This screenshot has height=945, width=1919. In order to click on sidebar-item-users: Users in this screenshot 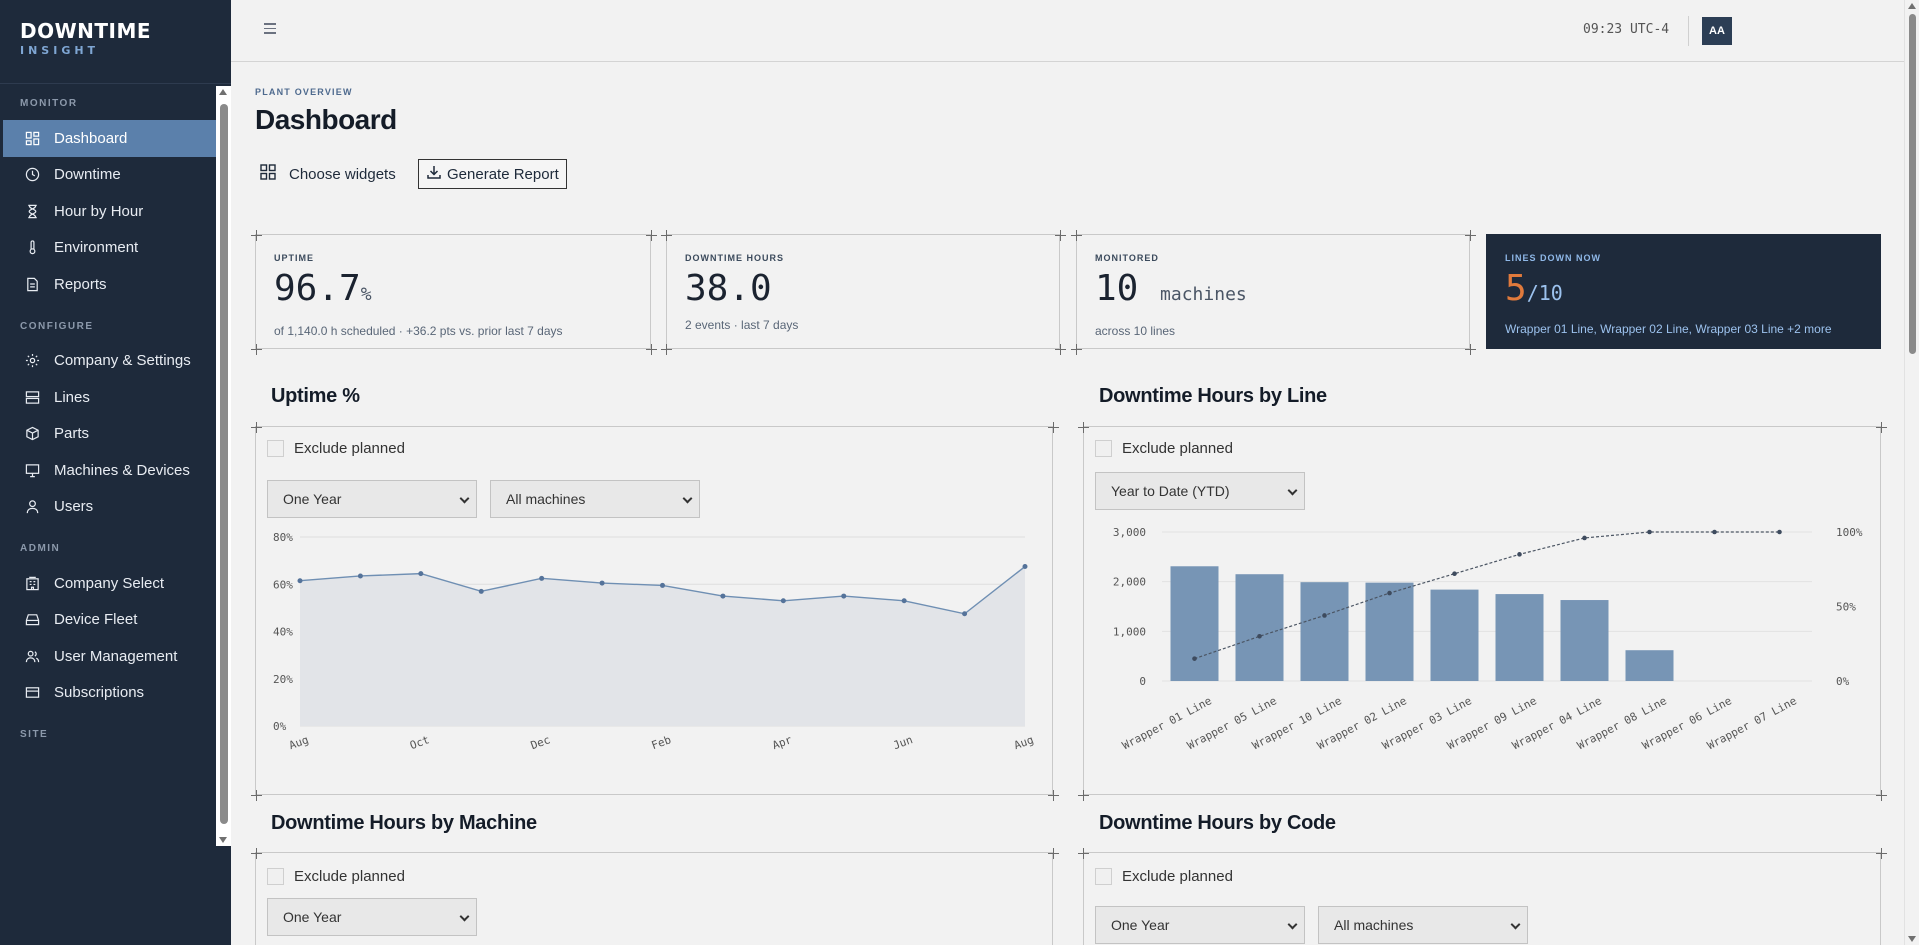, I will do `click(108, 507)`.